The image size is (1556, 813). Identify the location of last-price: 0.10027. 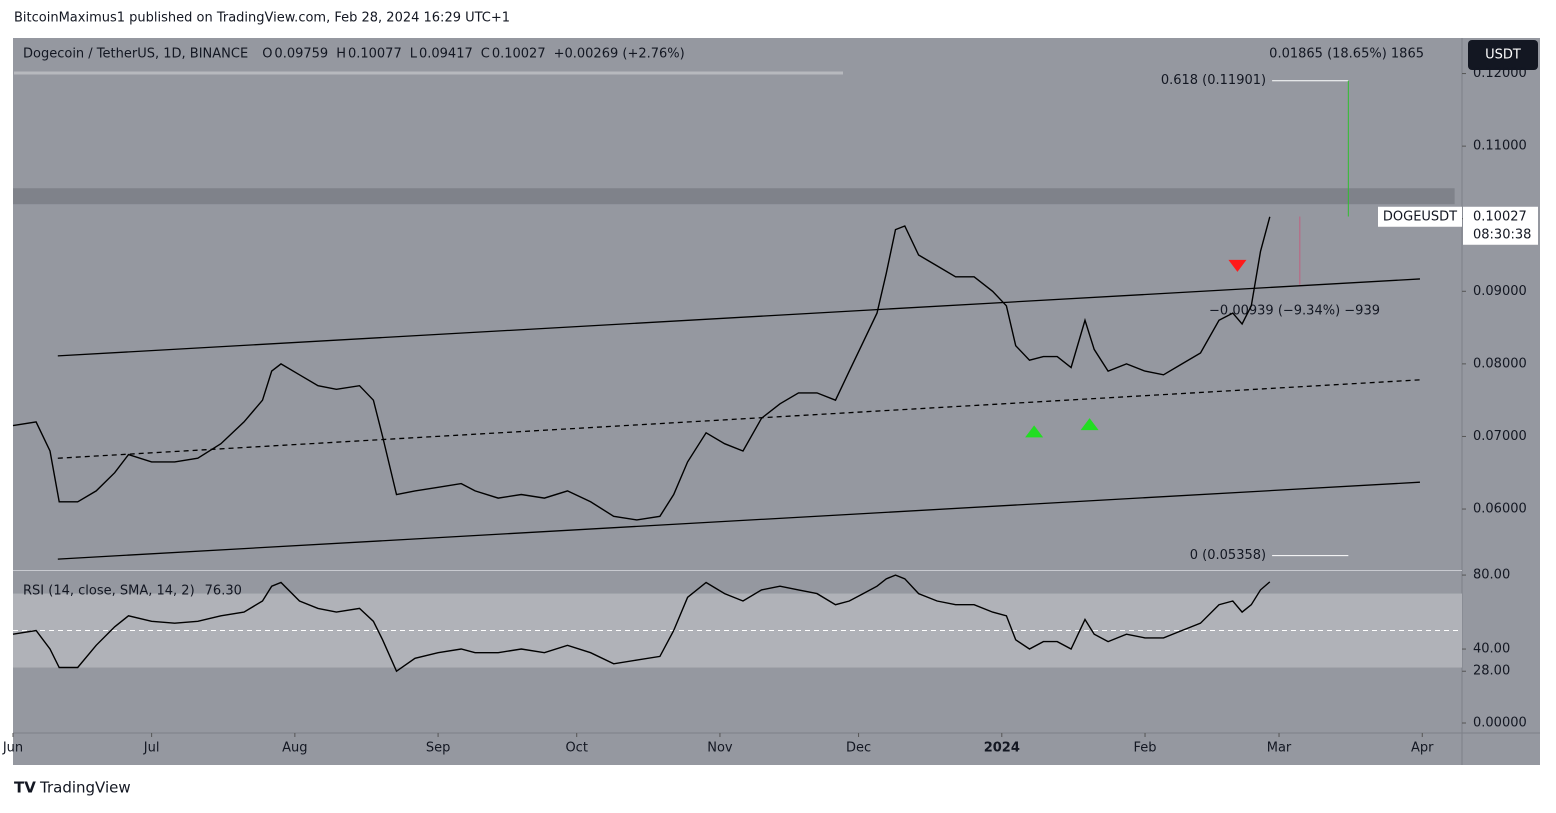
(1500, 216).